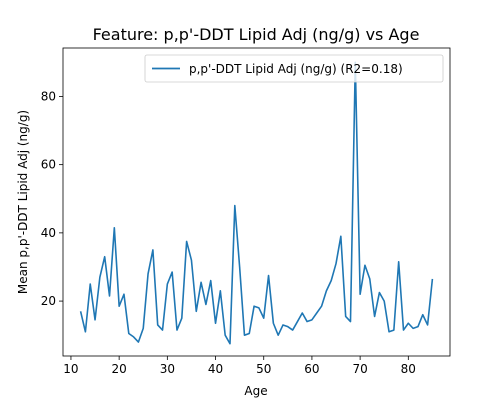 The width and height of the screenshot is (500, 404). I want to click on legend-box, so click(294, 68).